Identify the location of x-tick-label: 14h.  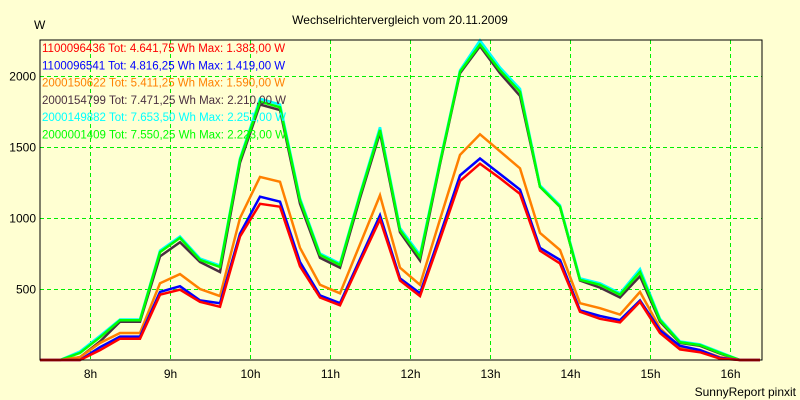
(570, 374).